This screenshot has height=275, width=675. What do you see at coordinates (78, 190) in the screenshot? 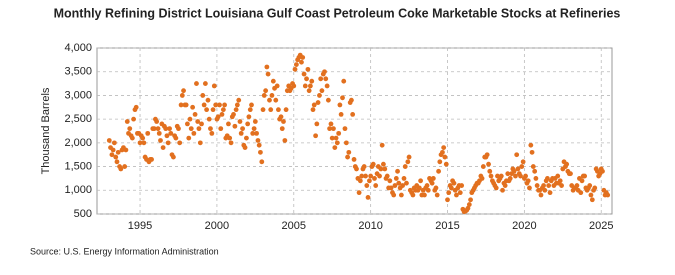
I see `y-tick-label: 1,000` at bounding box center [78, 190].